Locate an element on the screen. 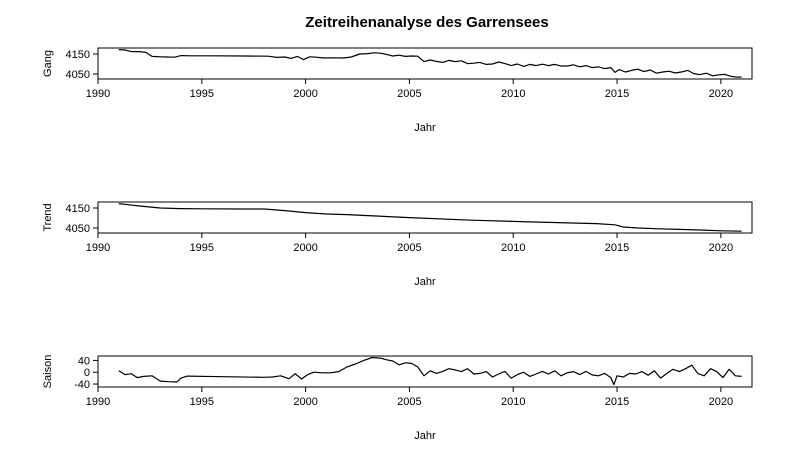  trend-x-tick-label: 2000 is located at coordinates (305, 248).